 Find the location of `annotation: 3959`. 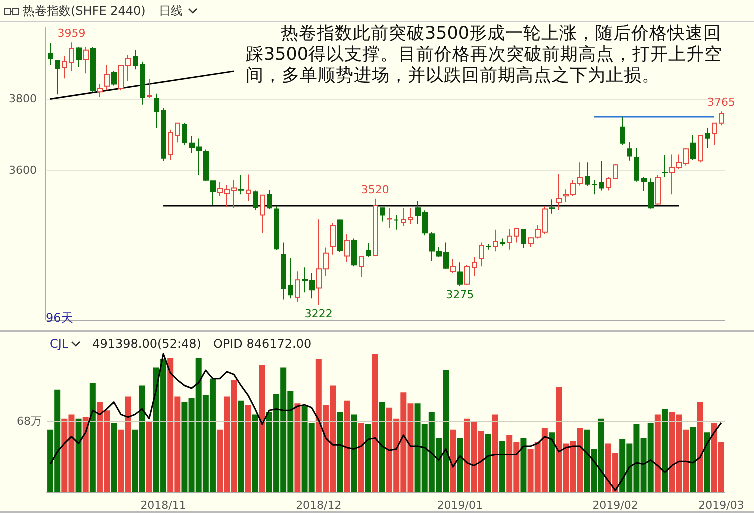

annotation: 3959 is located at coordinates (72, 33).